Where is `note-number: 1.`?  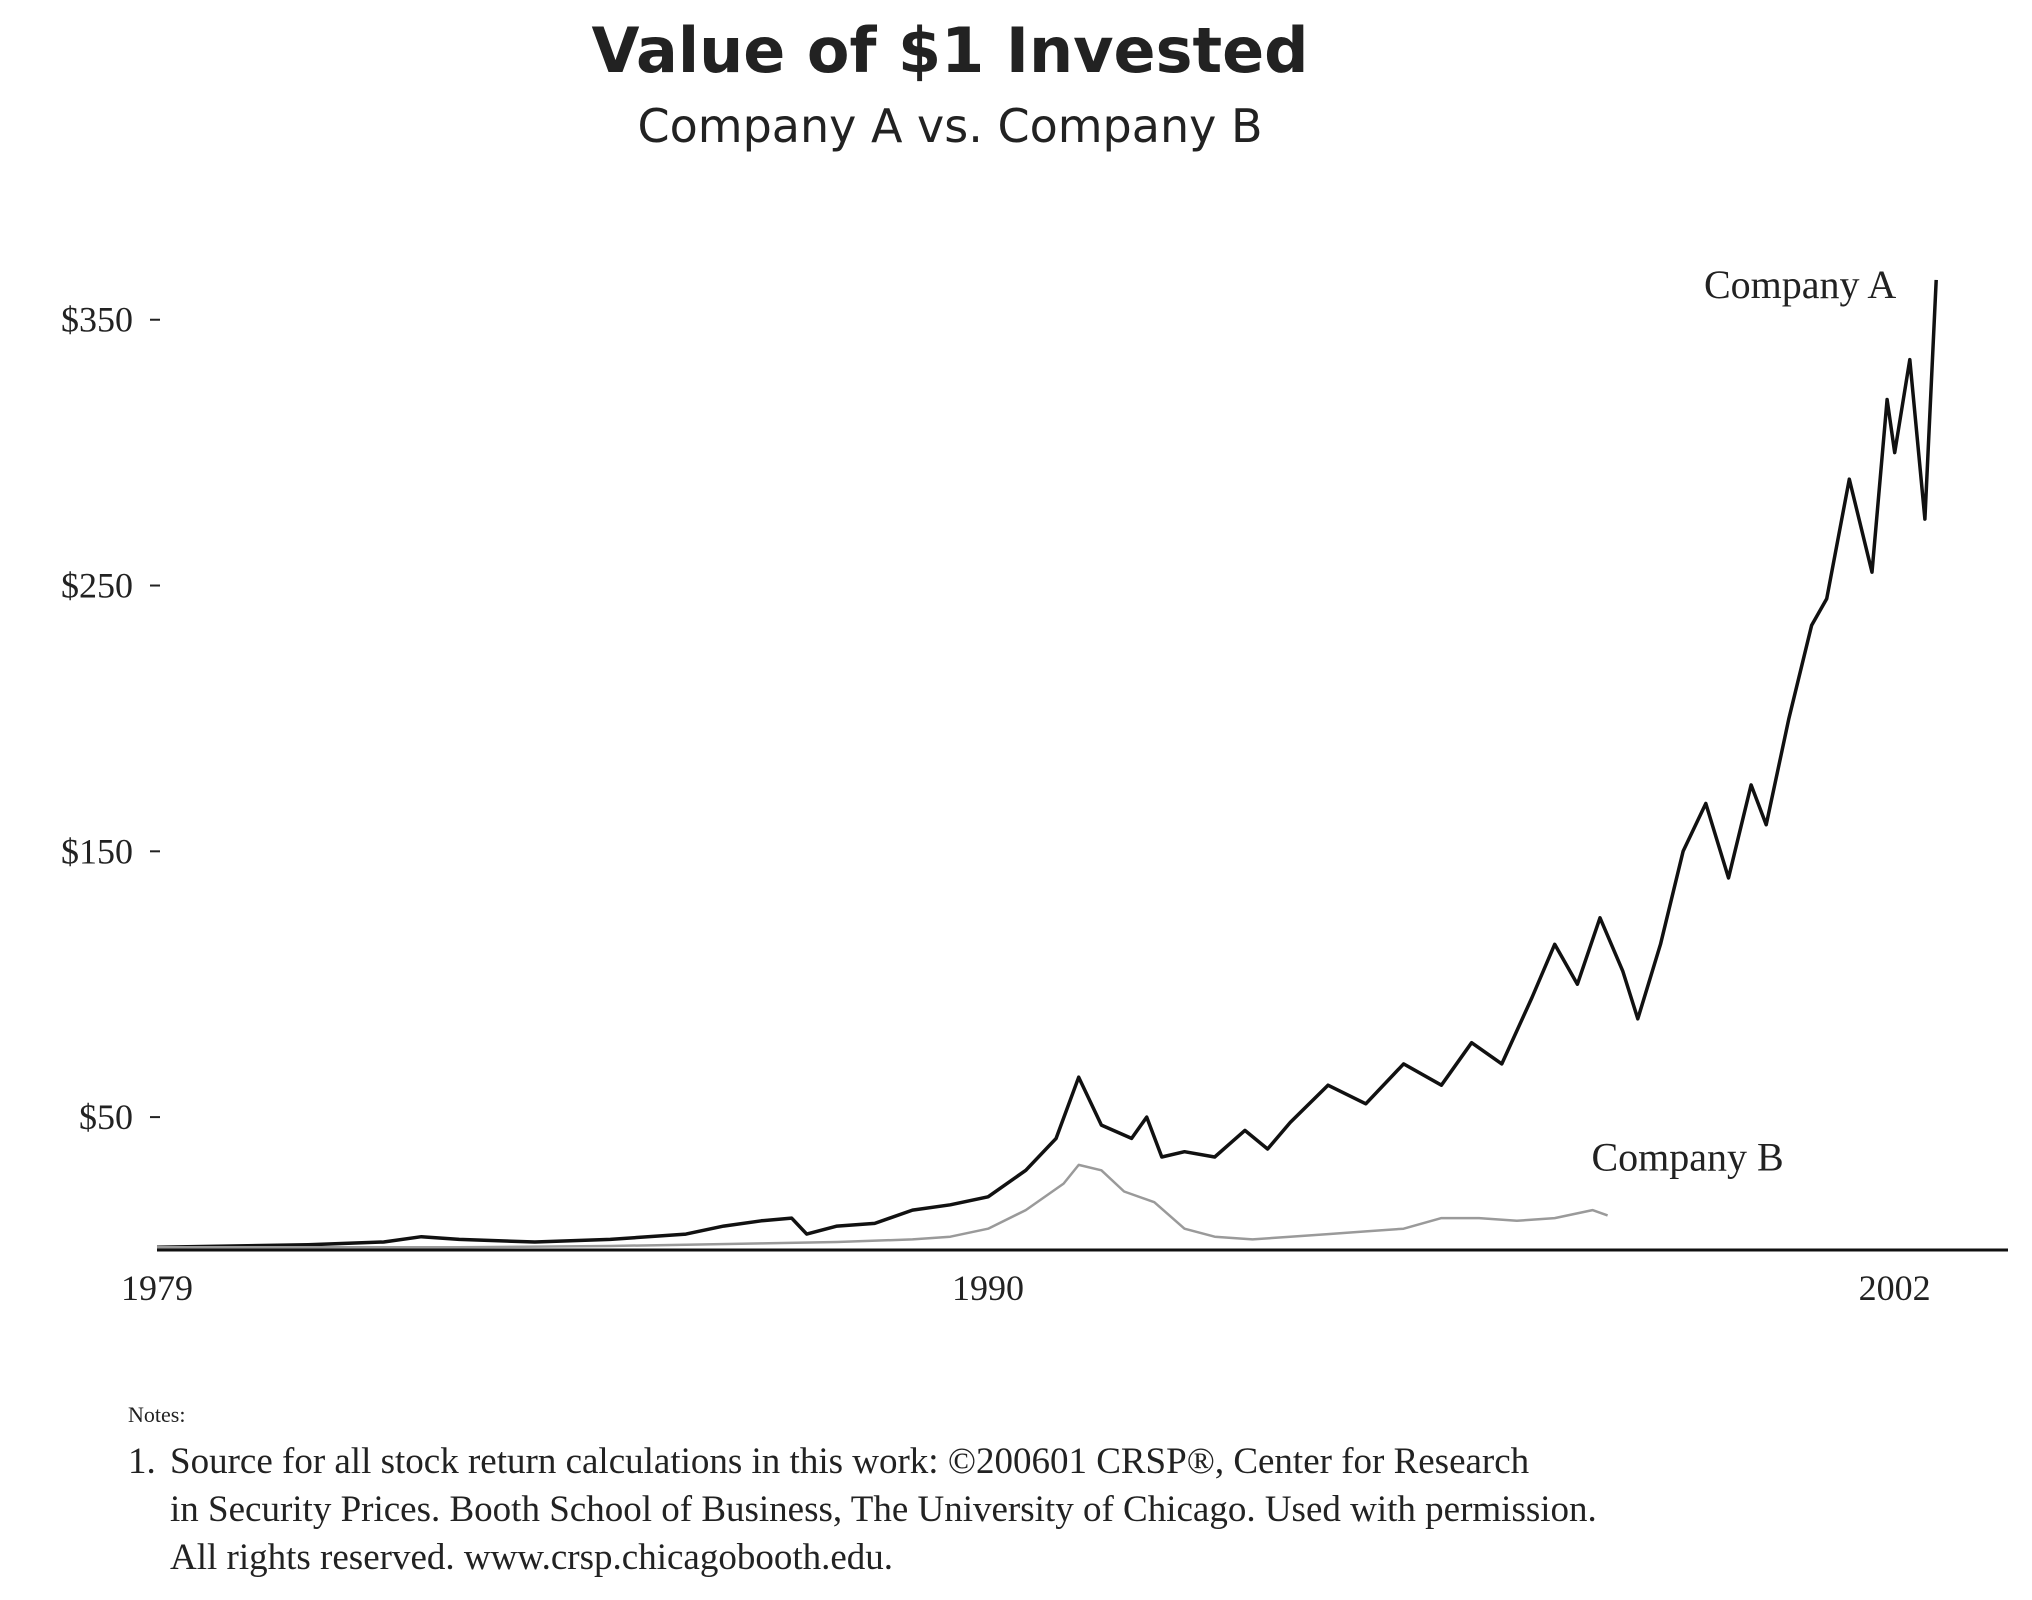
note-number: 1. is located at coordinates (142, 1461).